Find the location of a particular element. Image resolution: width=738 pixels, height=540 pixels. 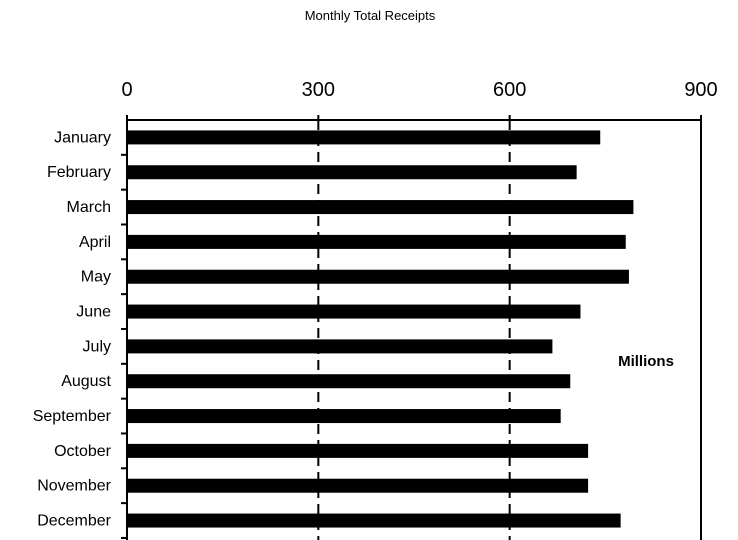

y-category-label: May is located at coordinates (96, 277).